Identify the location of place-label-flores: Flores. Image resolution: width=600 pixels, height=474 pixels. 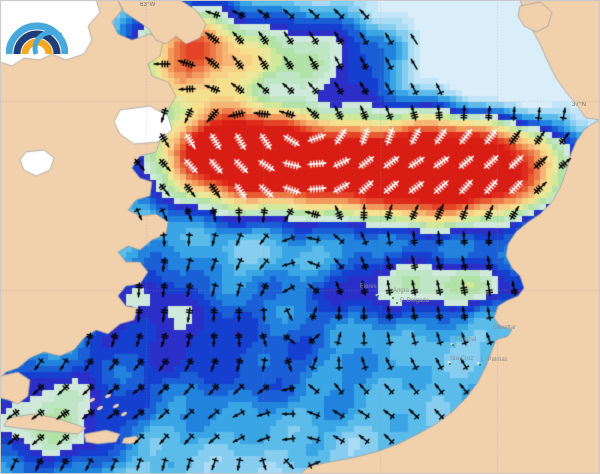
(368, 287).